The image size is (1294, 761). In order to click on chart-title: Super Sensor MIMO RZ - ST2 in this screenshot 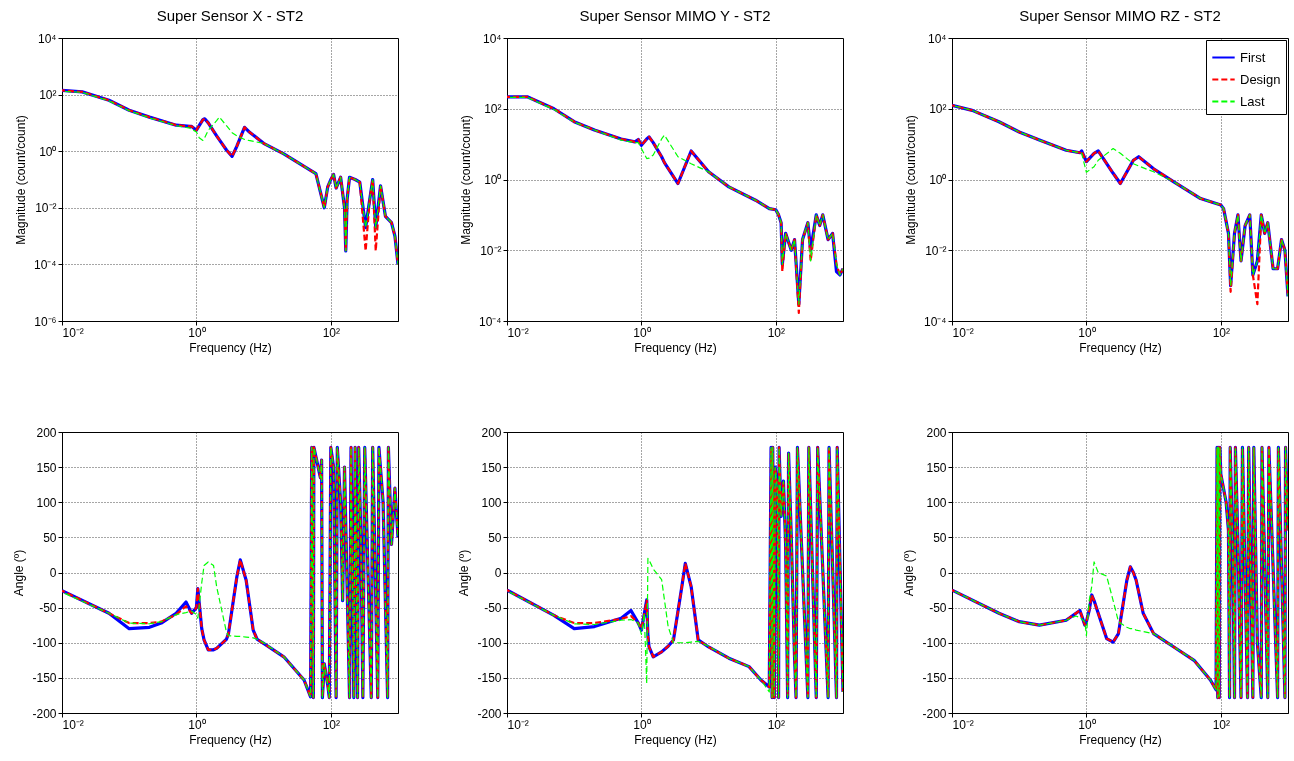, I will do `click(1120, 15)`.